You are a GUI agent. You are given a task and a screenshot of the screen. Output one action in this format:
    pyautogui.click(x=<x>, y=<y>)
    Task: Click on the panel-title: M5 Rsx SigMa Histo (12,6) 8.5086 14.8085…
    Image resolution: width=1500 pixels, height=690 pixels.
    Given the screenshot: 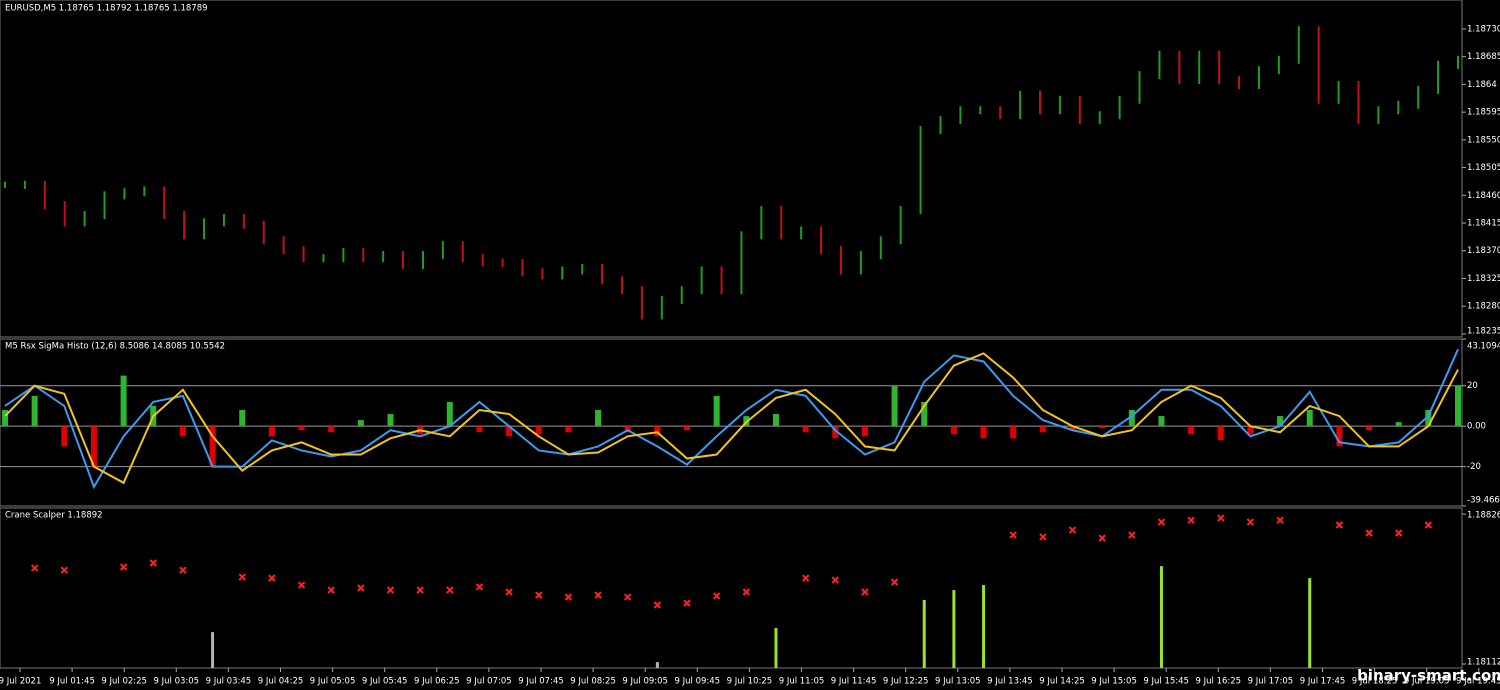 What is the action you would take?
    pyautogui.click(x=115, y=347)
    